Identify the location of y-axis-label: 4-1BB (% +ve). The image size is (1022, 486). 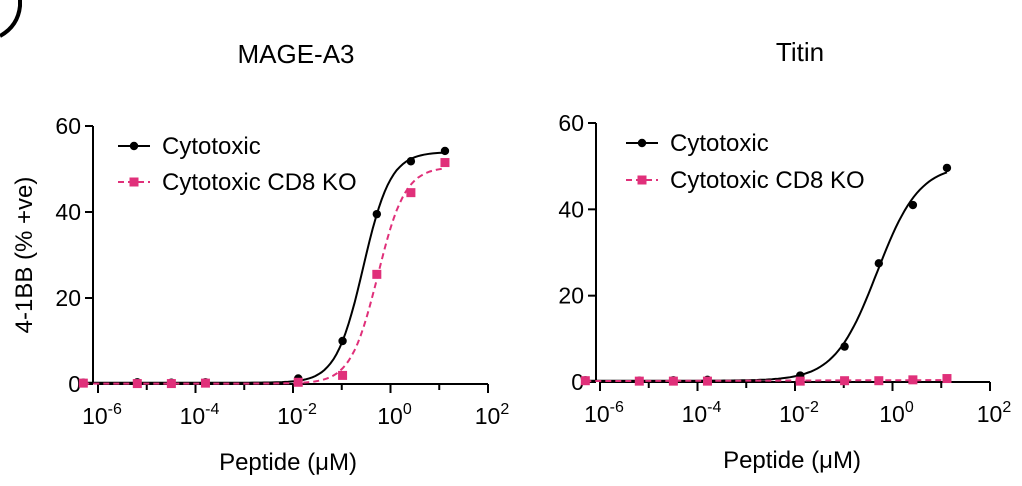
(24, 255).